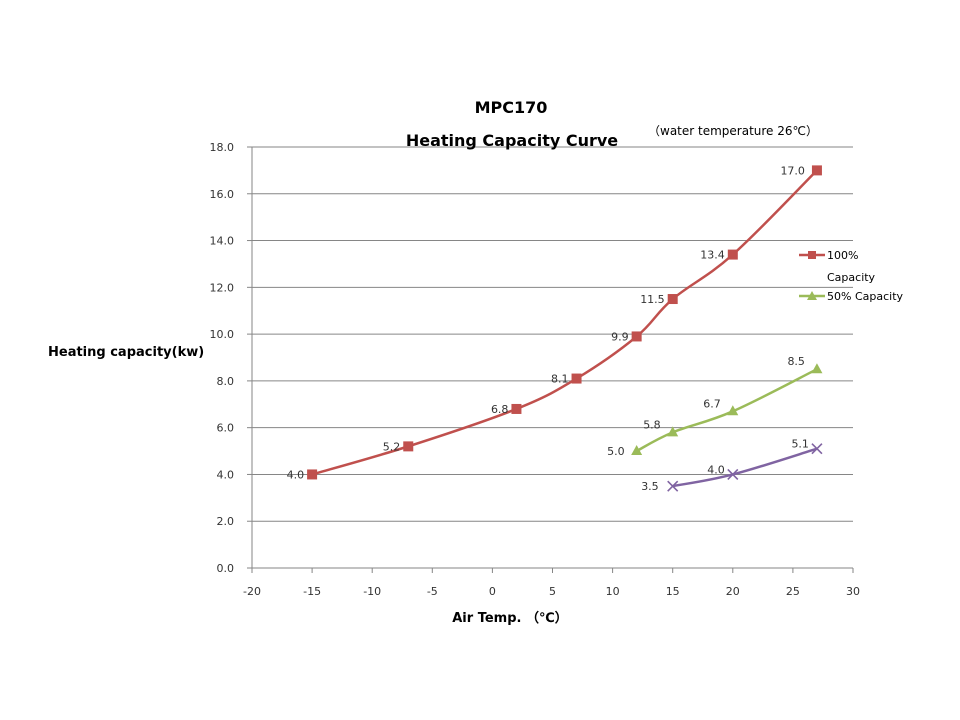 Image resolution: width=960 pixels, height=720 pixels. I want to click on y-tick-label: 0.0, so click(226, 568).